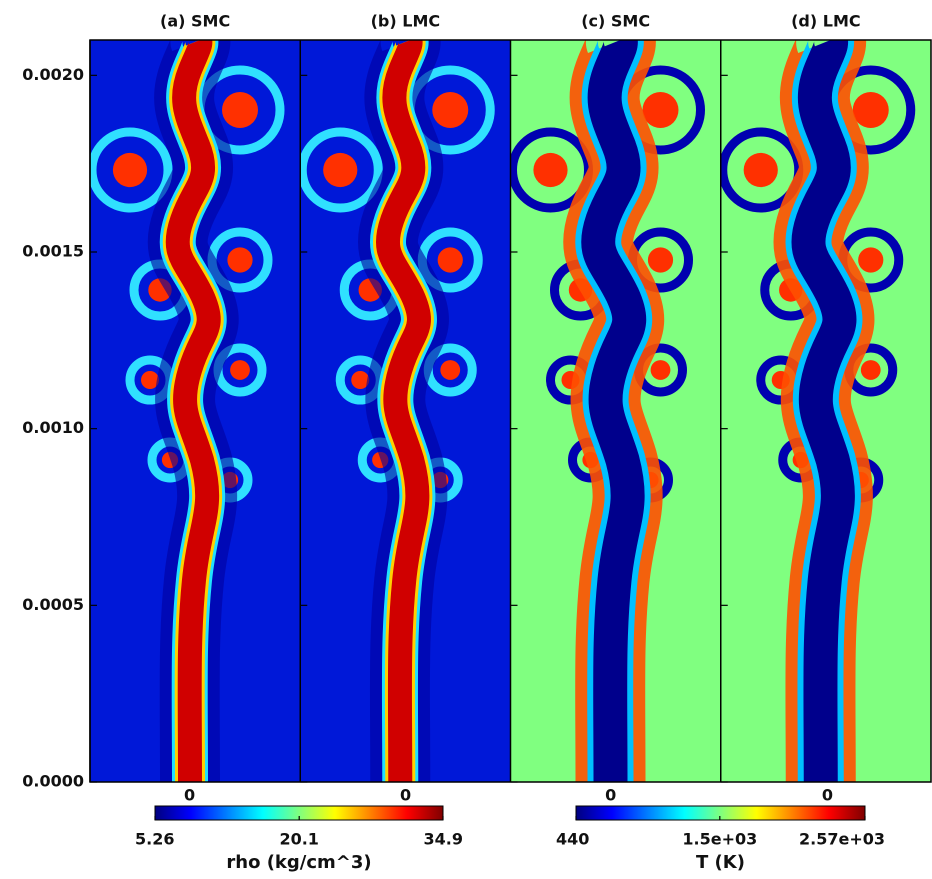 The width and height of the screenshot is (932, 879). I want to click on colorbar-tick-label: 5.26, so click(154, 839).